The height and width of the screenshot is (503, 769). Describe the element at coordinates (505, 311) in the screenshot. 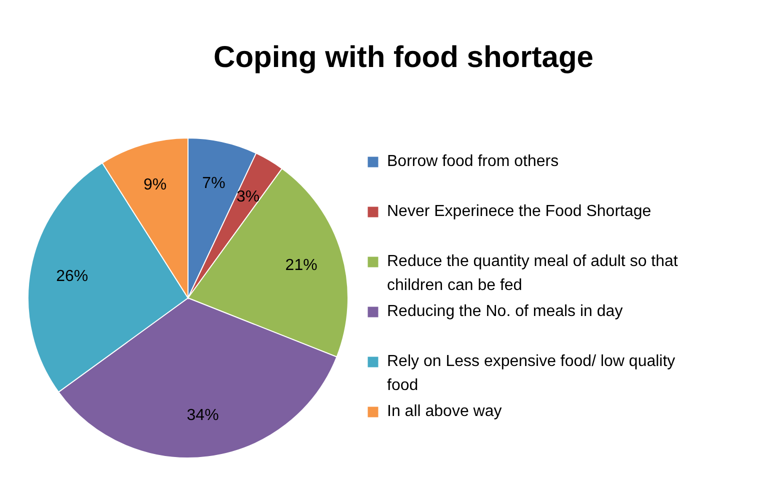

I see `legend-label: Reducing the No. of meals in day` at that location.